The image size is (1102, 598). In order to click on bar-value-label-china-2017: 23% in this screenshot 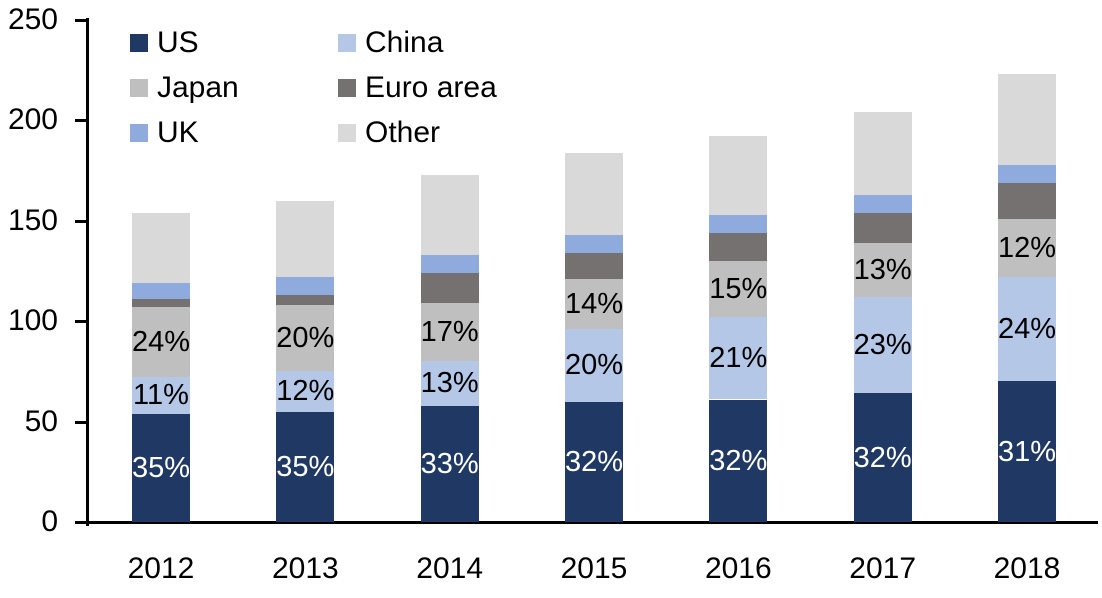, I will do `click(882, 345)`.